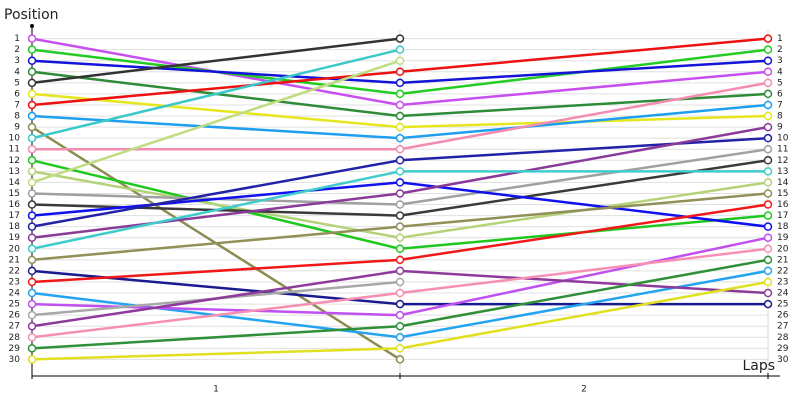 The image size is (800, 400). I want to click on y-tick-label: 13, so click(14, 172).